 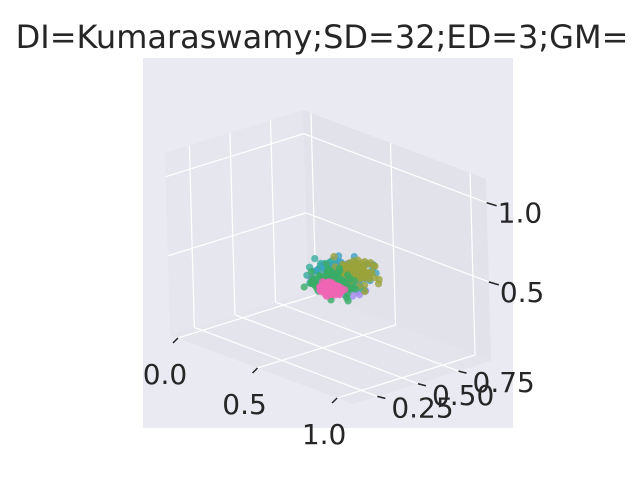 I want to click on tick-label: 0.0, so click(x=165, y=374).